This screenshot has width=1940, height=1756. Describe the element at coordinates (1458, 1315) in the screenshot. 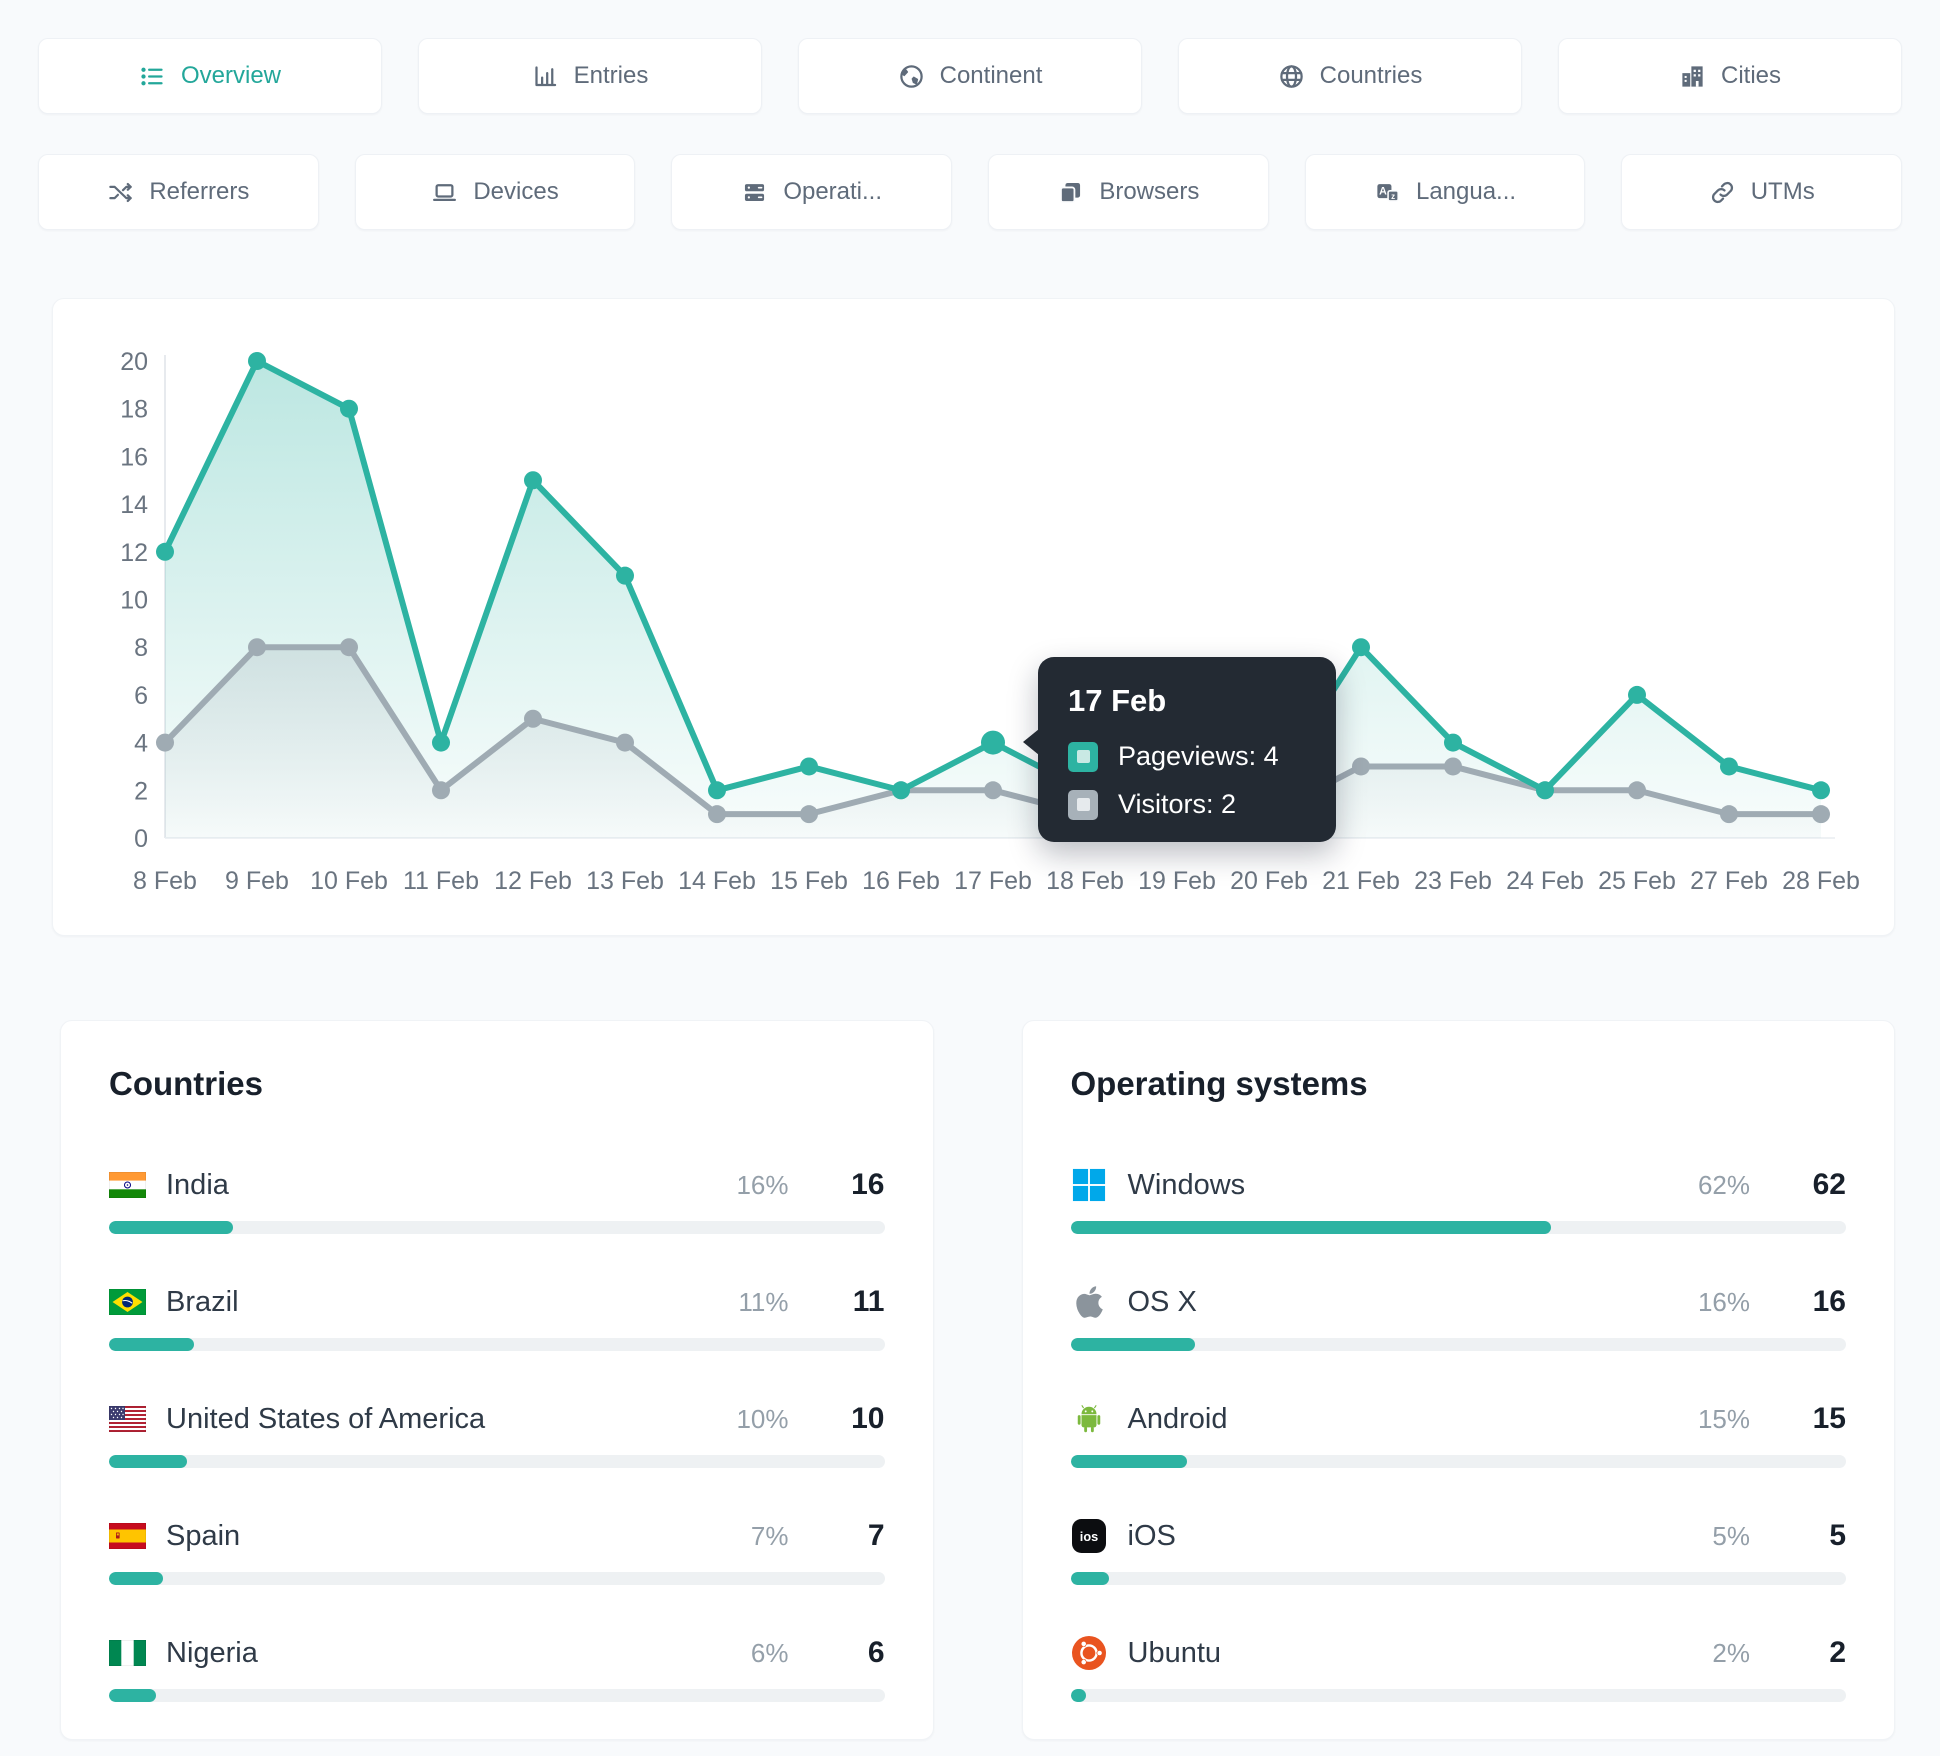

I see `stat-row-os-x: OS X 16% 16` at that location.